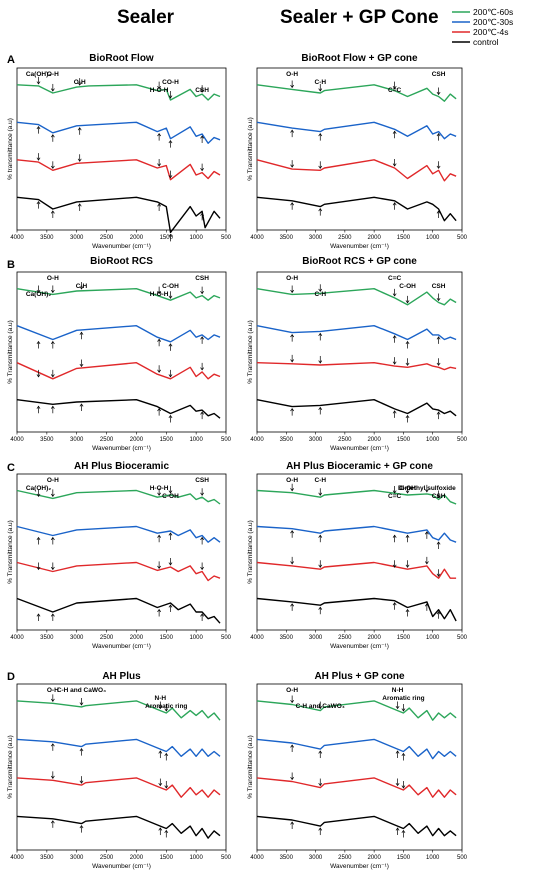  What do you see at coordinates (407, 286) in the screenshot?
I see `band-annotation: C-OH` at bounding box center [407, 286].